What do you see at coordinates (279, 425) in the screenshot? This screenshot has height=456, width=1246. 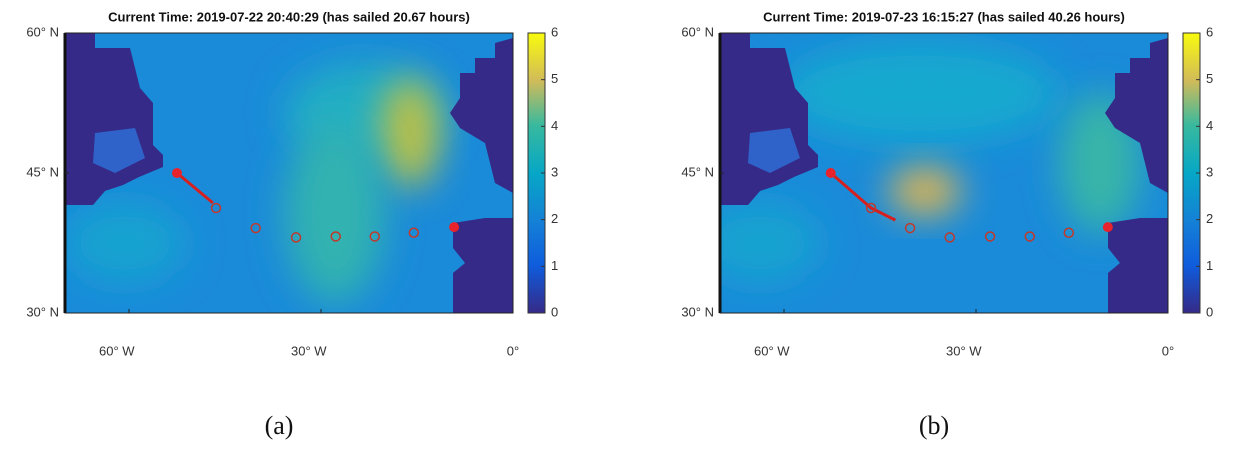 I see `caption: (a)` at bounding box center [279, 425].